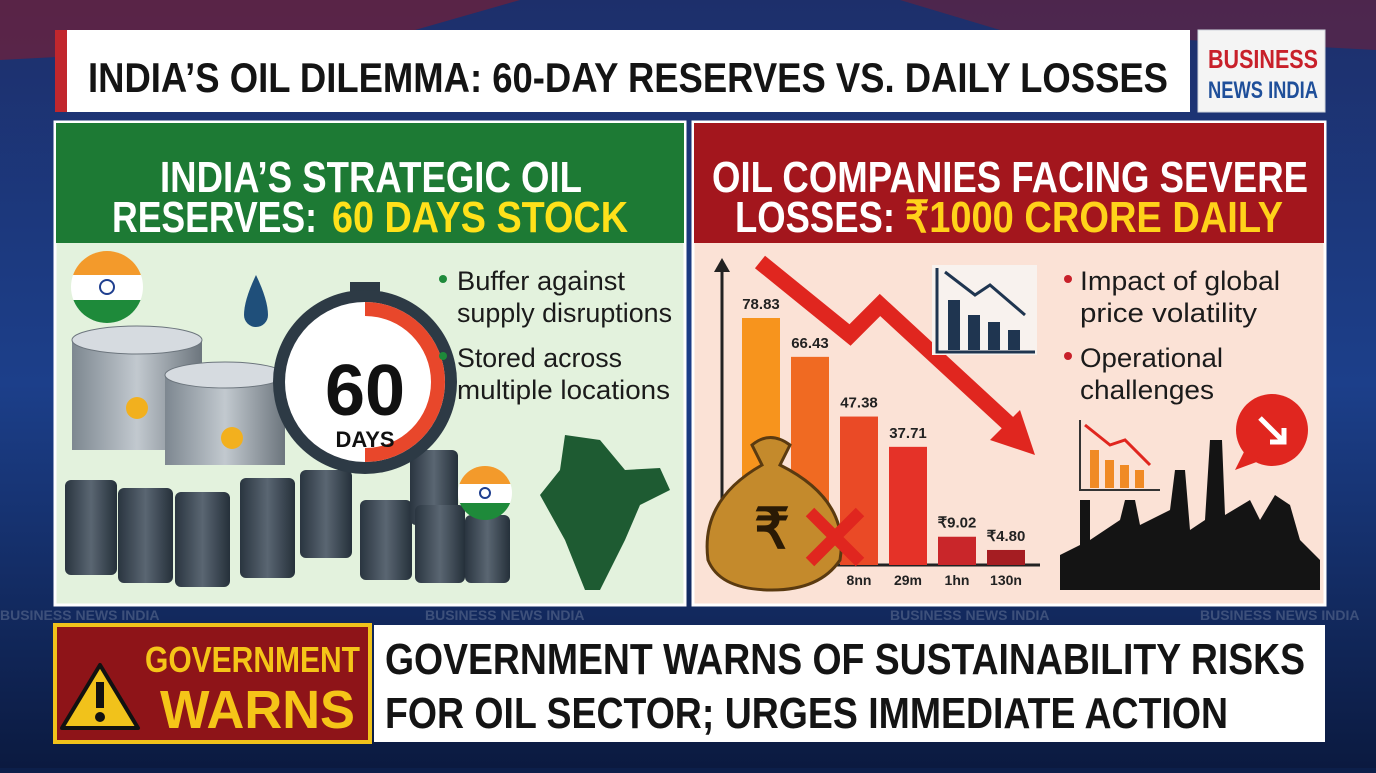 This screenshot has width=1376, height=773. Describe the element at coordinates (835, 537) in the screenshot. I see `cross` at that location.